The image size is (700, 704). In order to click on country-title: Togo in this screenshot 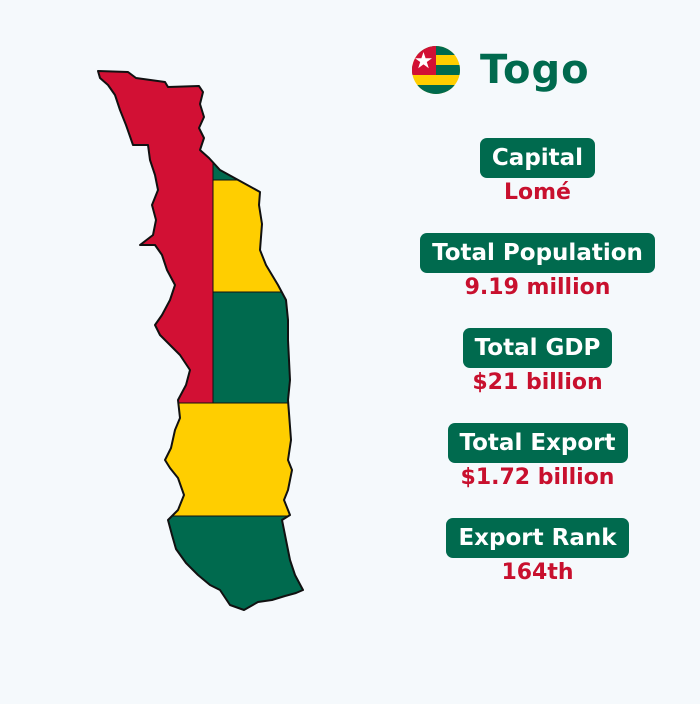, I will do `click(535, 70)`.